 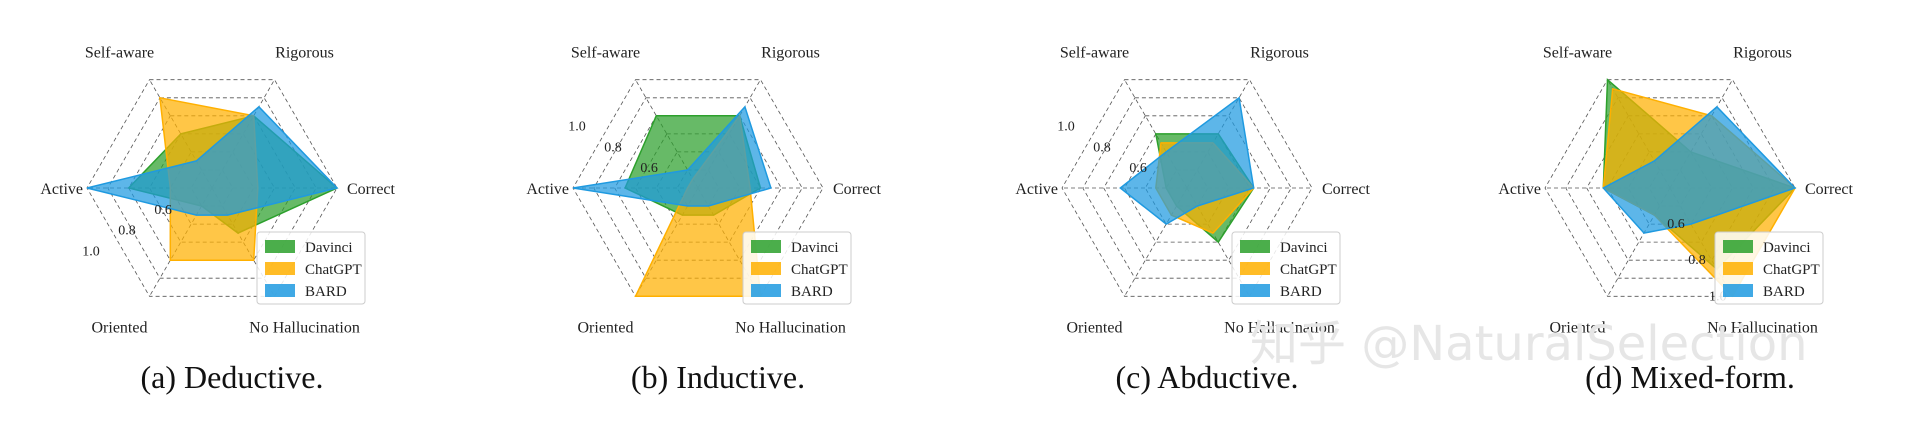 I want to click on chart-caption: (d) Mixed-form., so click(x=1690, y=377).